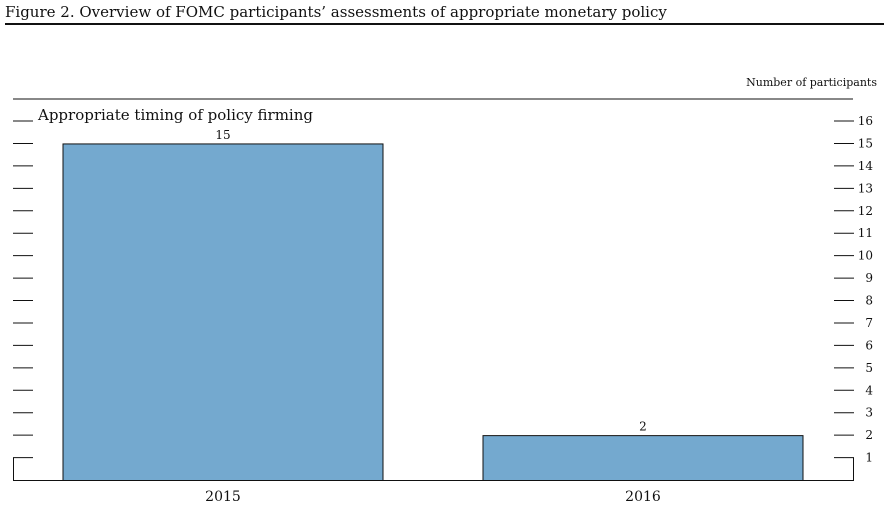 The height and width of the screenshot is (515, 886). I want to click on y-tick-label-16: 16, so click(865, 121).